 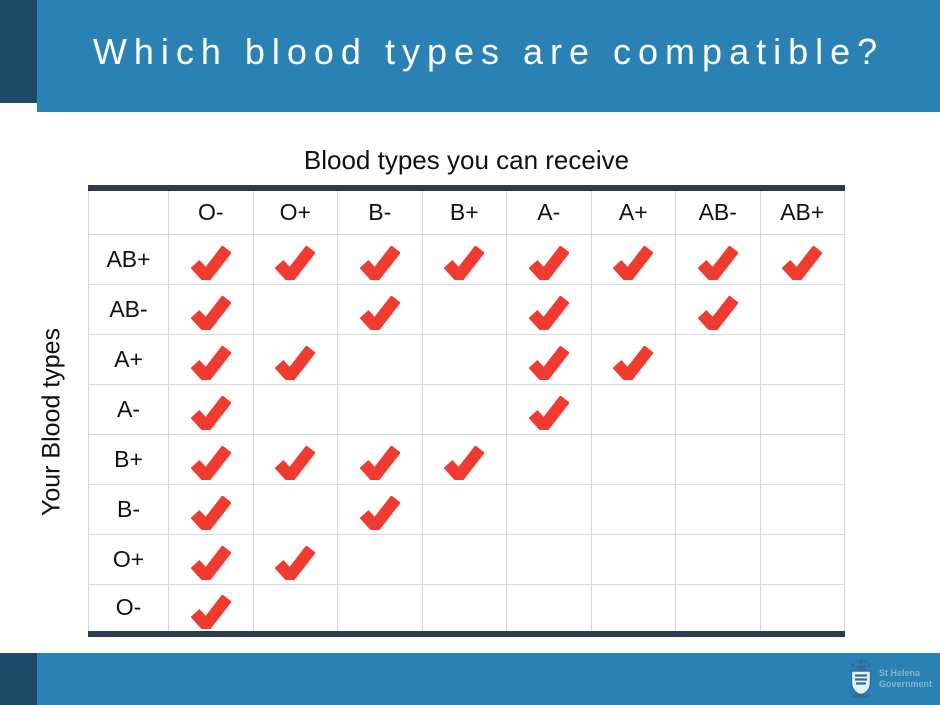 I want to click on table-row-AB-: AB-, so click(x=466, y=309).